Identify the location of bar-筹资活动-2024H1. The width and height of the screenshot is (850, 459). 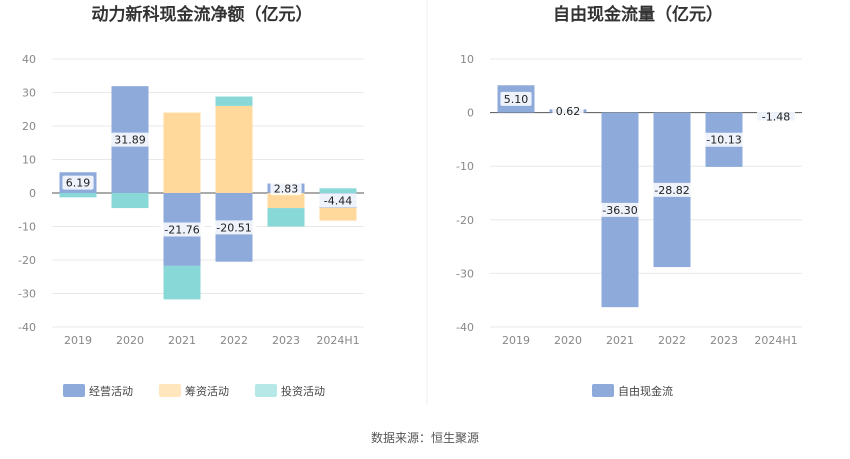
(338, 214).